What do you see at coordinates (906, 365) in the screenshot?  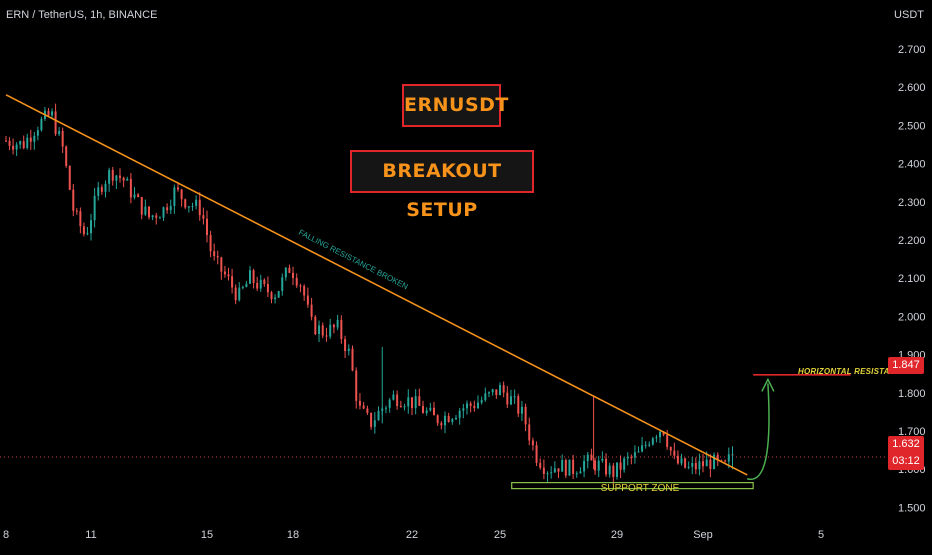 I see `resistance-price-tag: 1.847` at bounding box center [906, 365].